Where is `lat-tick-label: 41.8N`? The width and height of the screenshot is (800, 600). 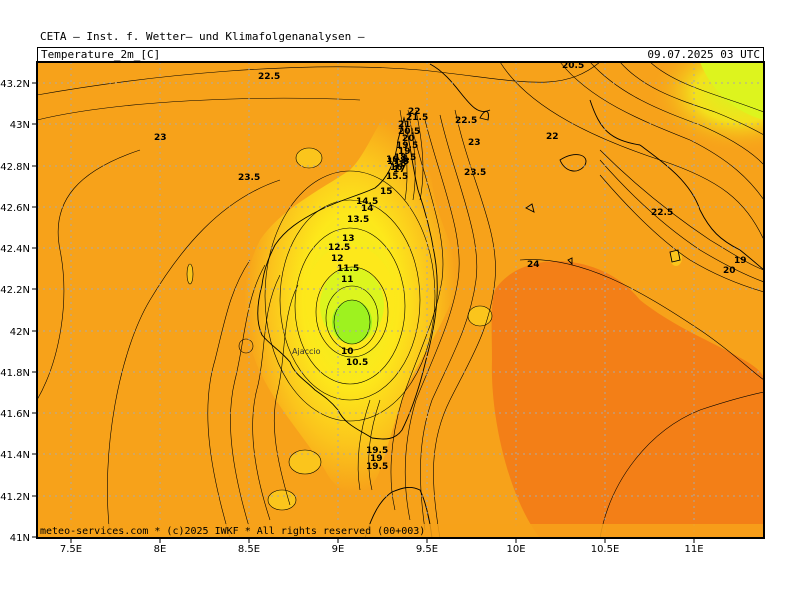
lat-tick-label: 41.8N is located at coordinates (15, 373).